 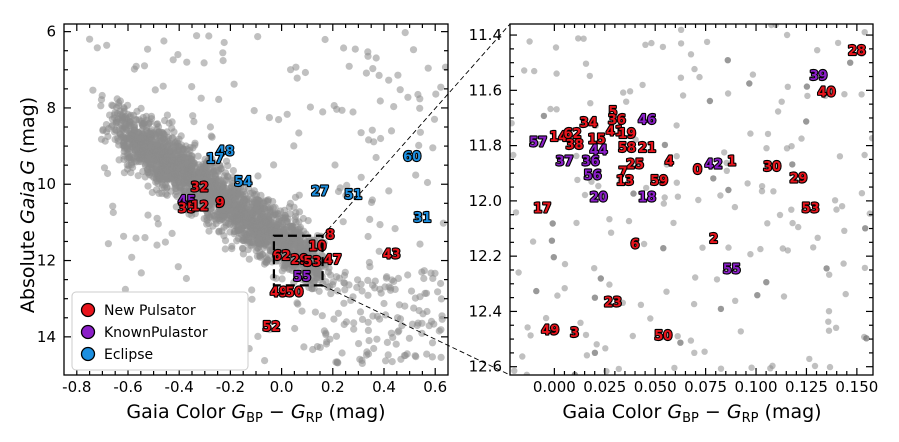 I want to click on star-label: 30, so click(x=772, y=167).